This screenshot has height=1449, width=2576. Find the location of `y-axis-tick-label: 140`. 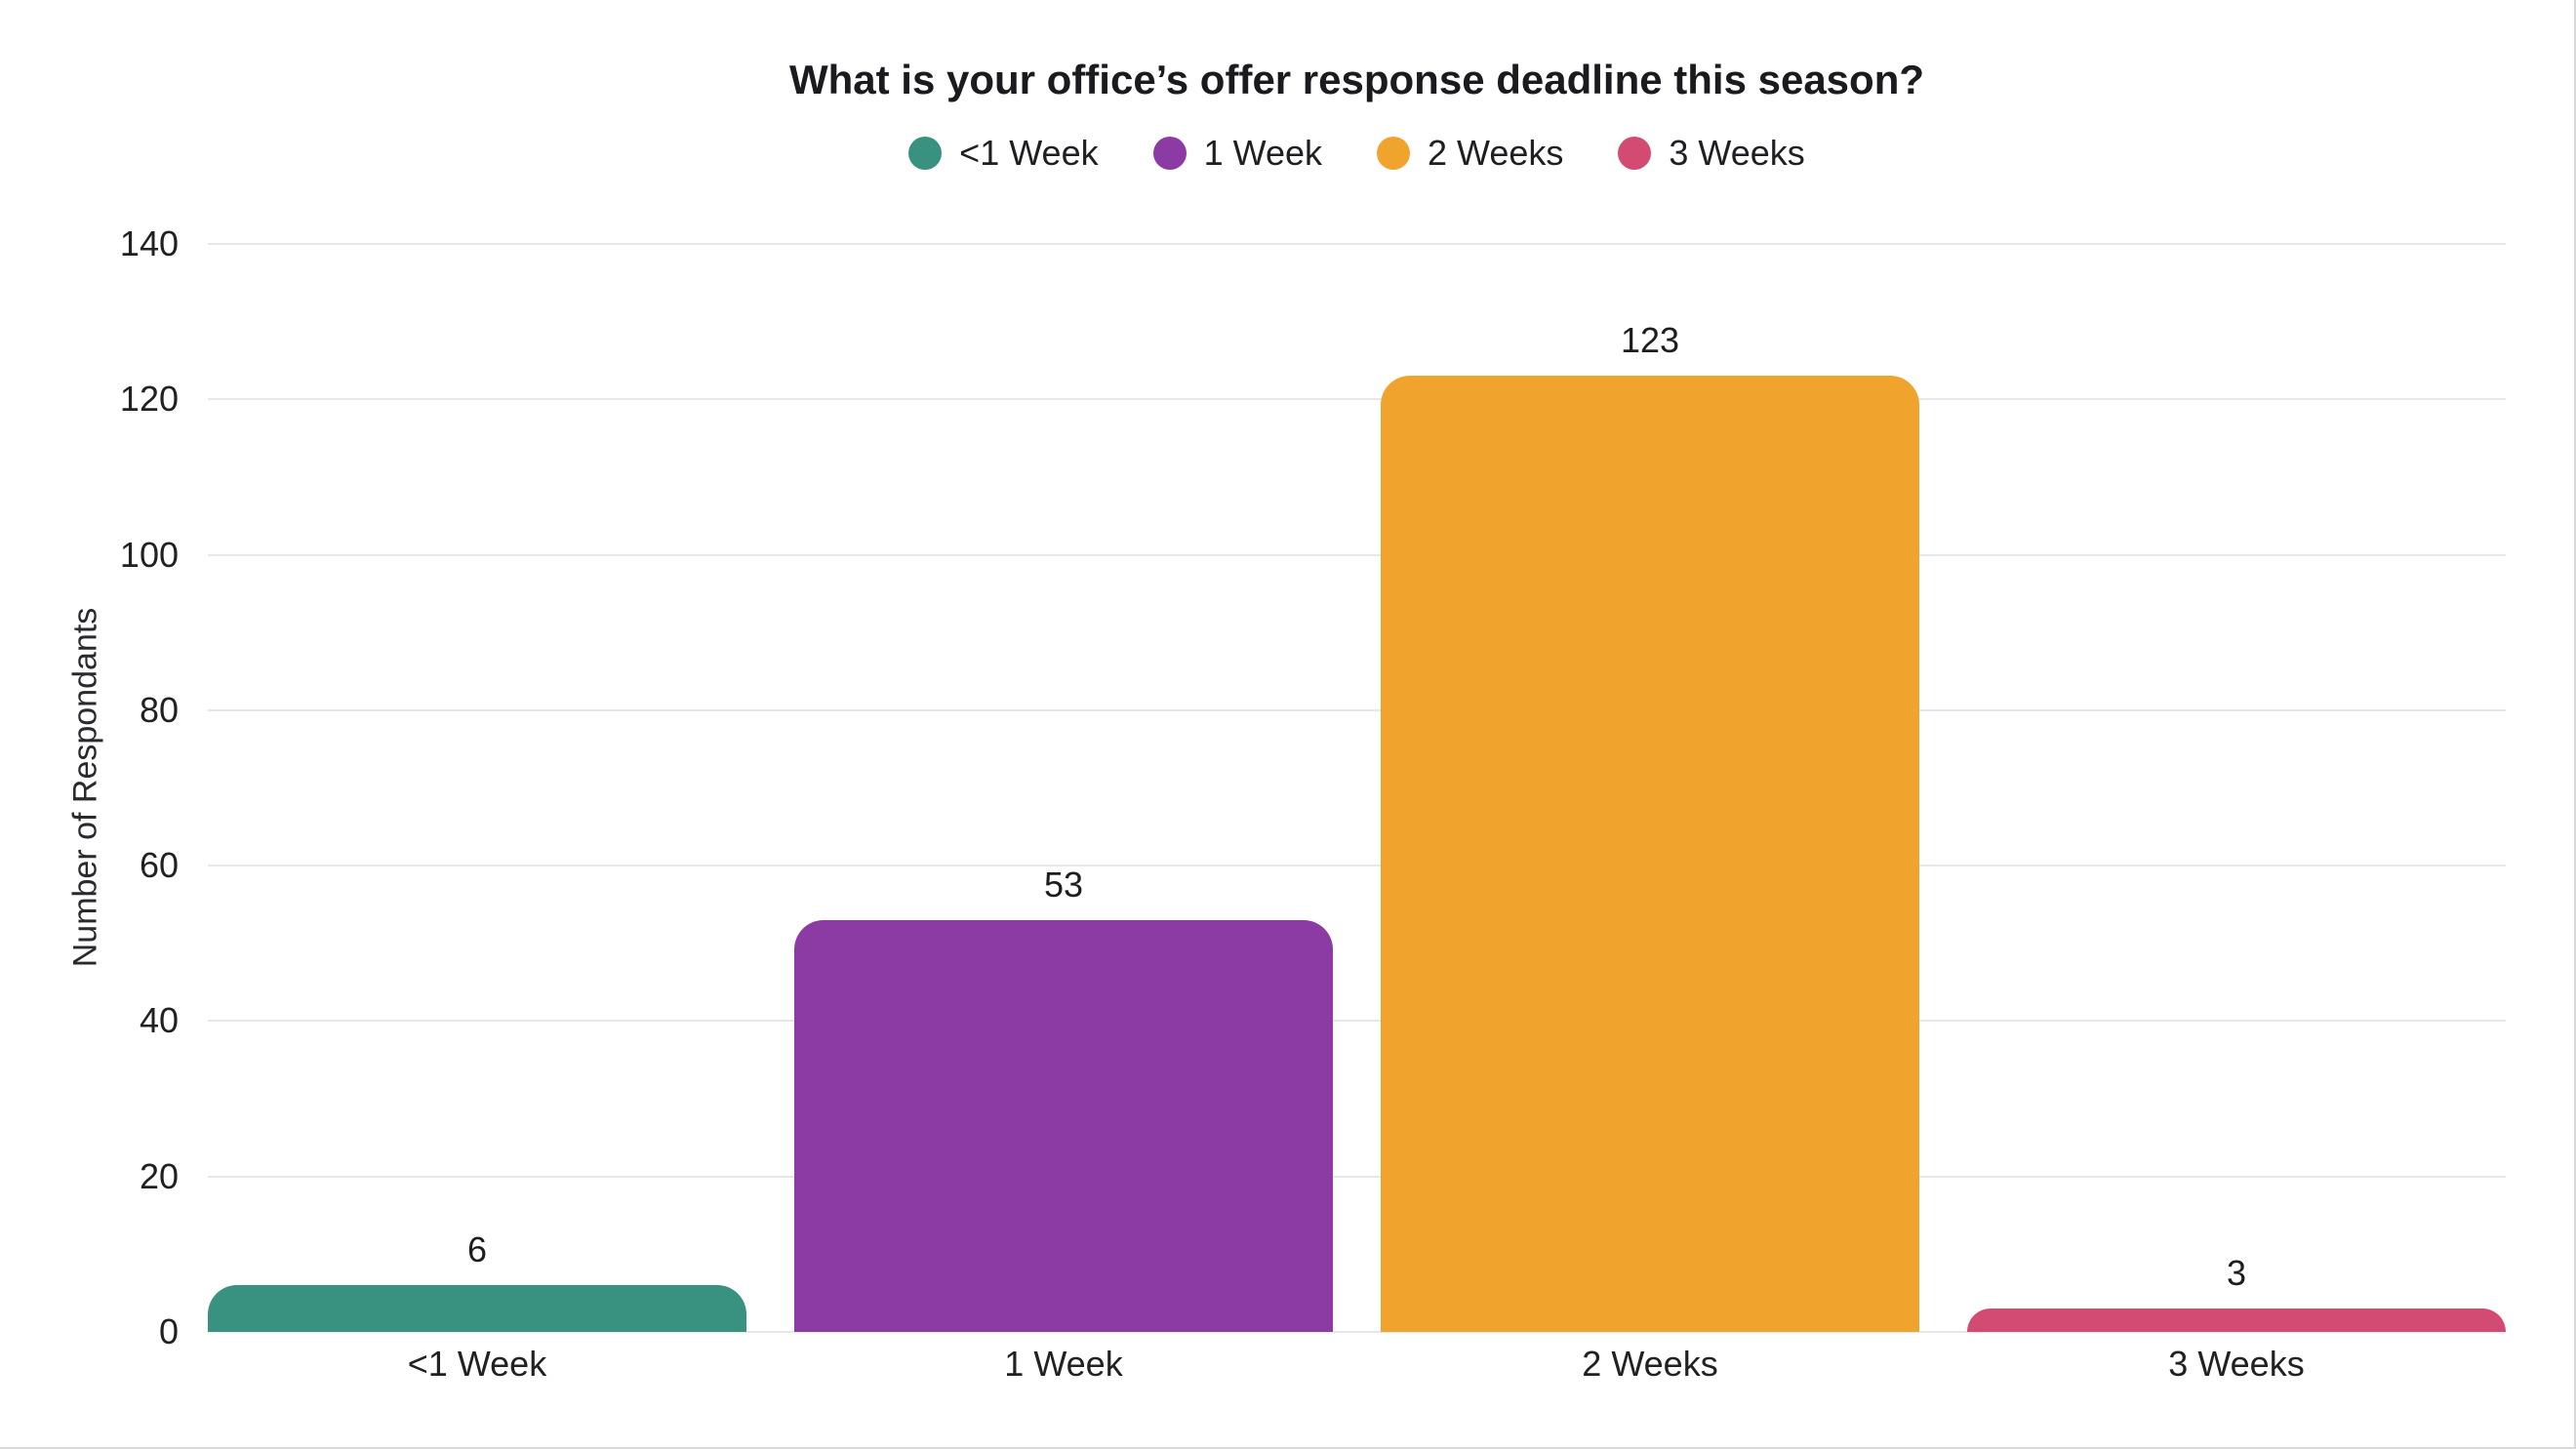

y-axis-tick-label: 140 is located at coordinates (149, 243).